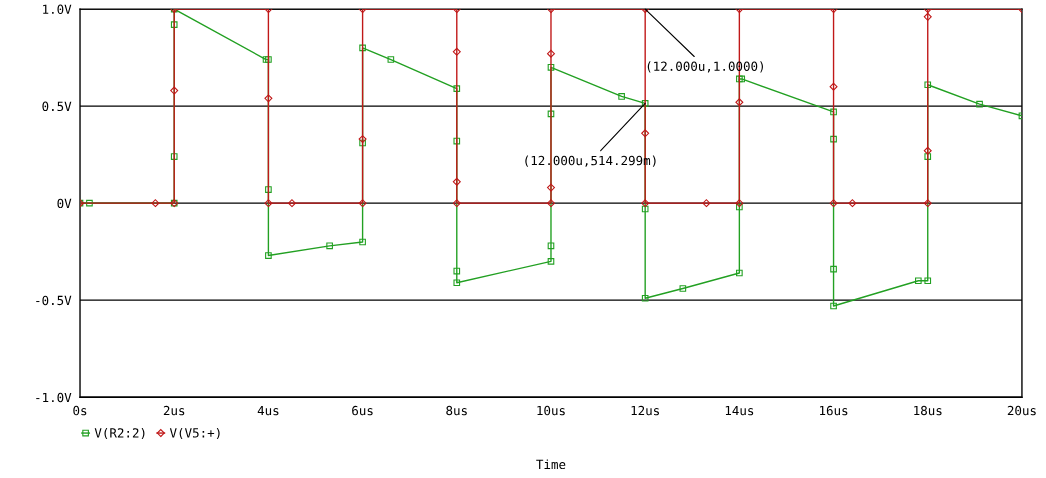  Describe the element at coordinates (834, 410) in the screenshot. I see `x-tick-label: 16us` at that location.